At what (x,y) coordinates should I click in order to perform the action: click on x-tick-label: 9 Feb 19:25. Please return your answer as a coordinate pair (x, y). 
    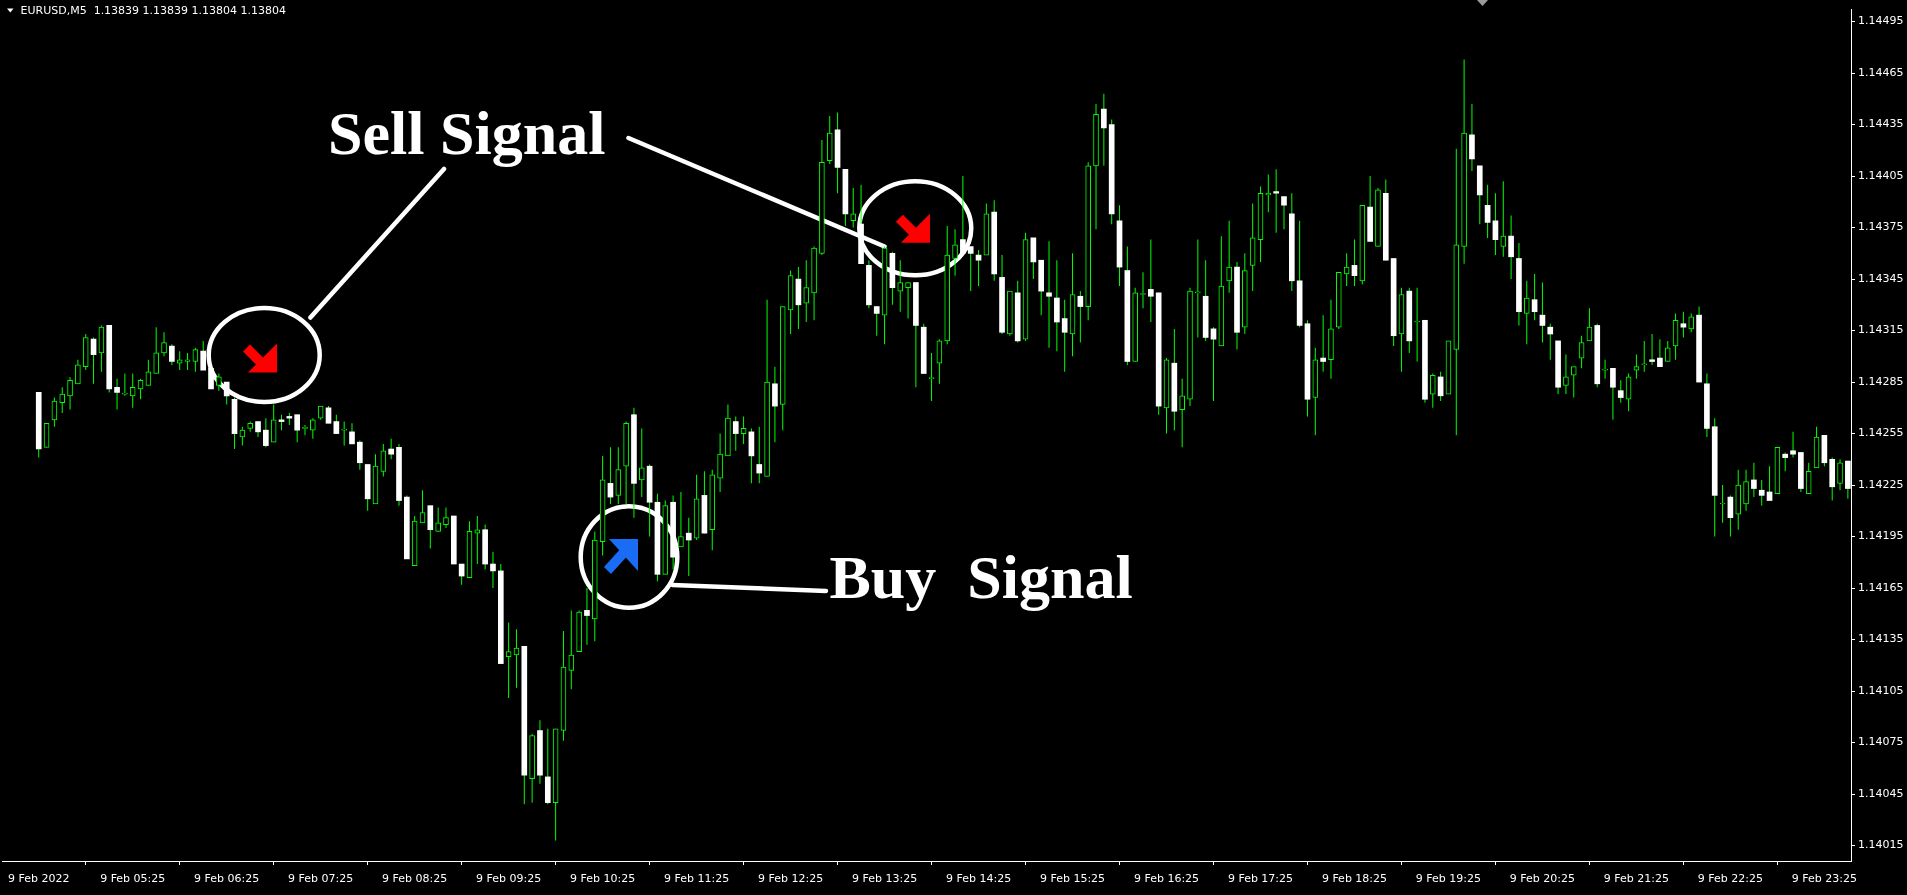
    Looking at the image, I should click on (1448, 879).